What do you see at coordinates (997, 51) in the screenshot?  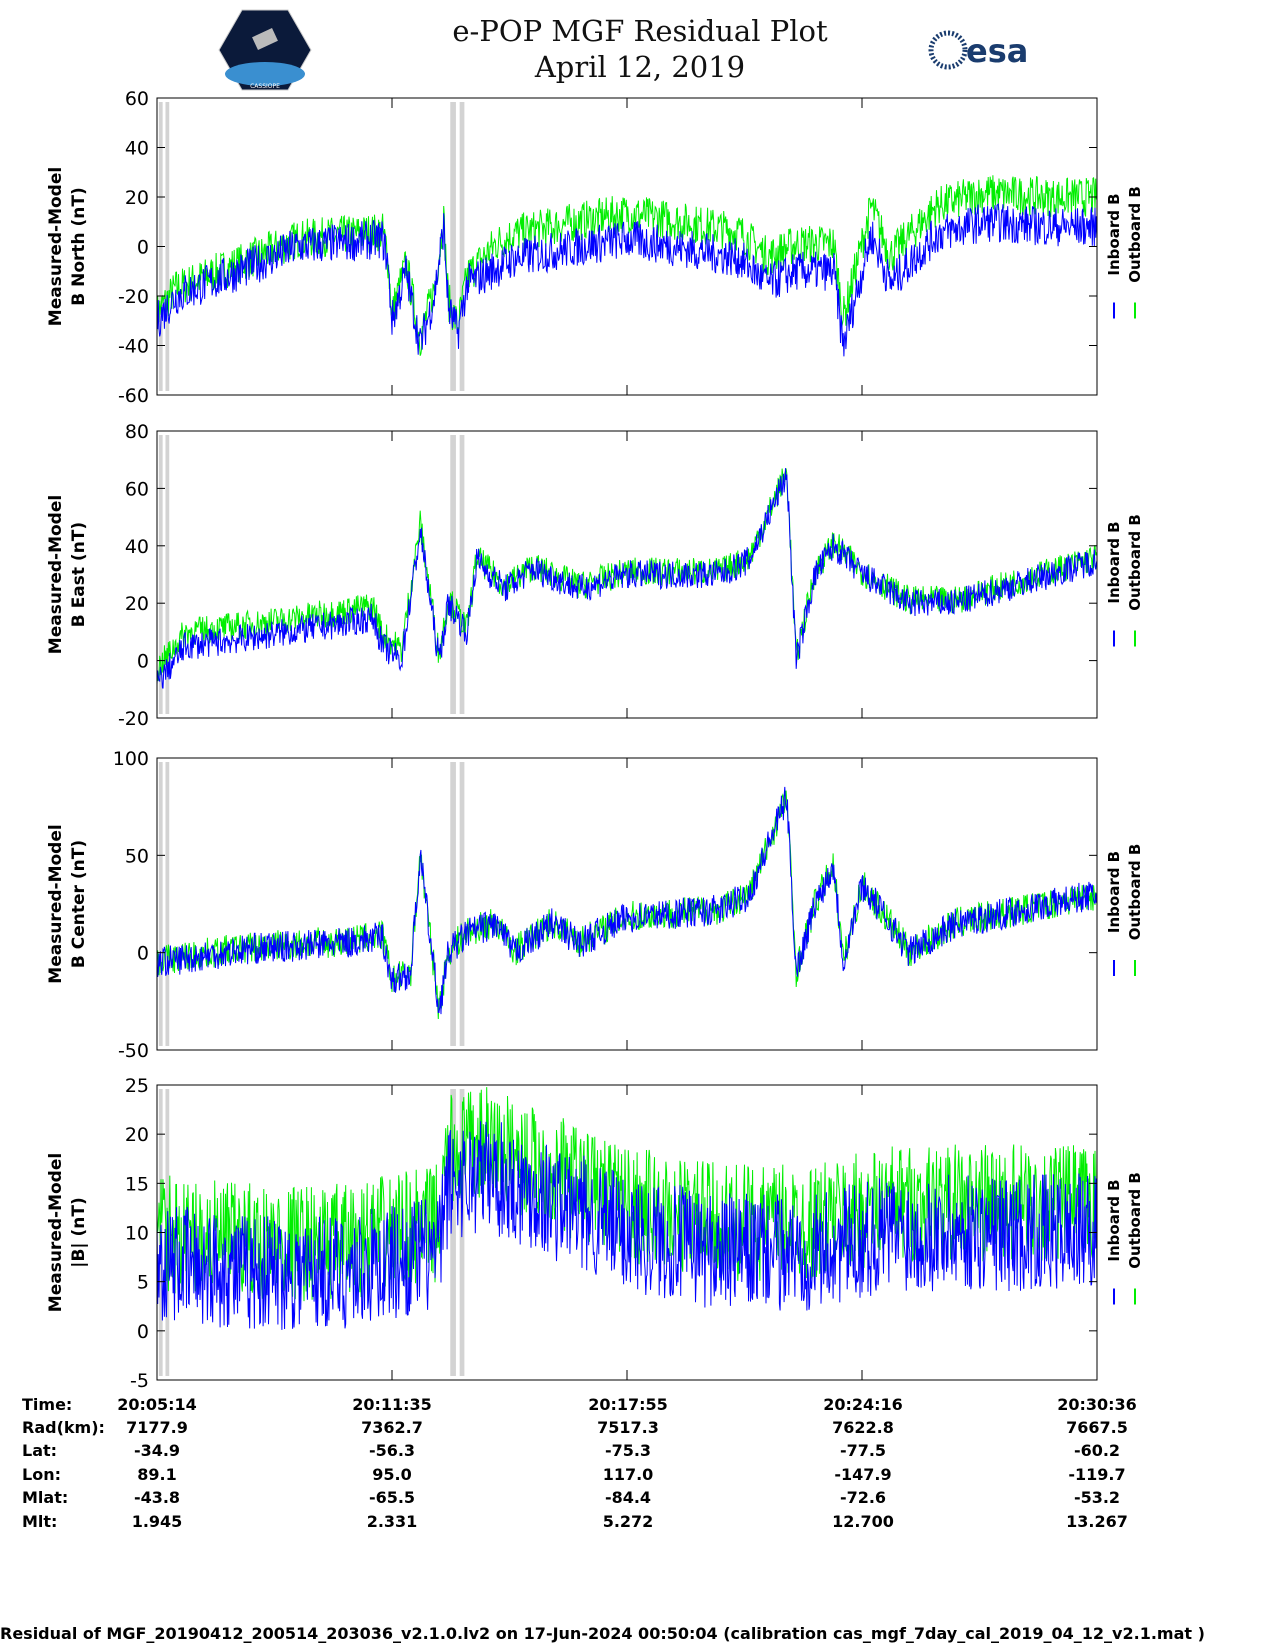 I see `svg-text: esa` at bounding box center [997, 51].